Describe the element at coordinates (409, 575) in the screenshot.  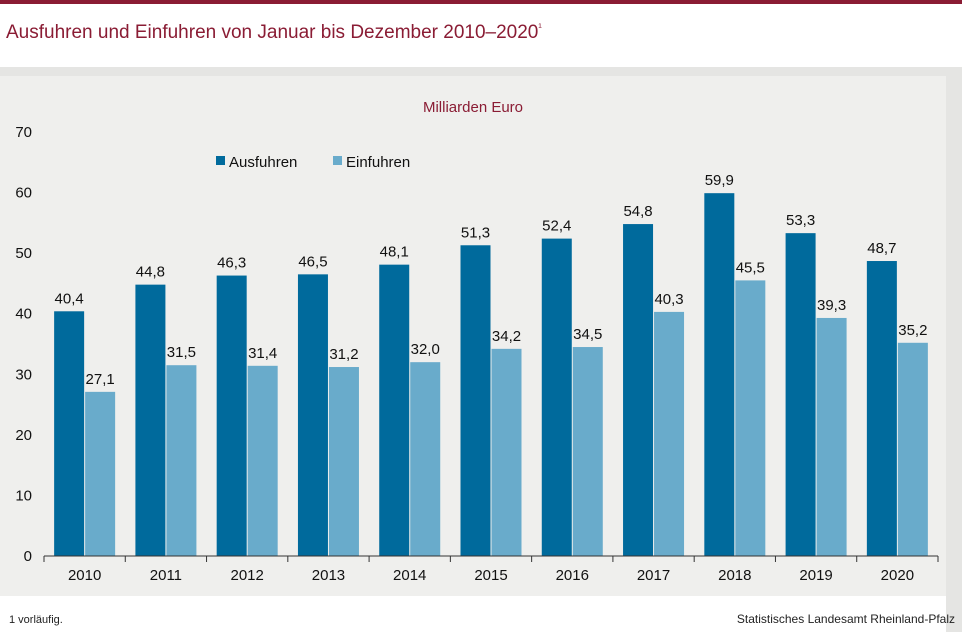
I see `x-tick-label: 2014` at that location.